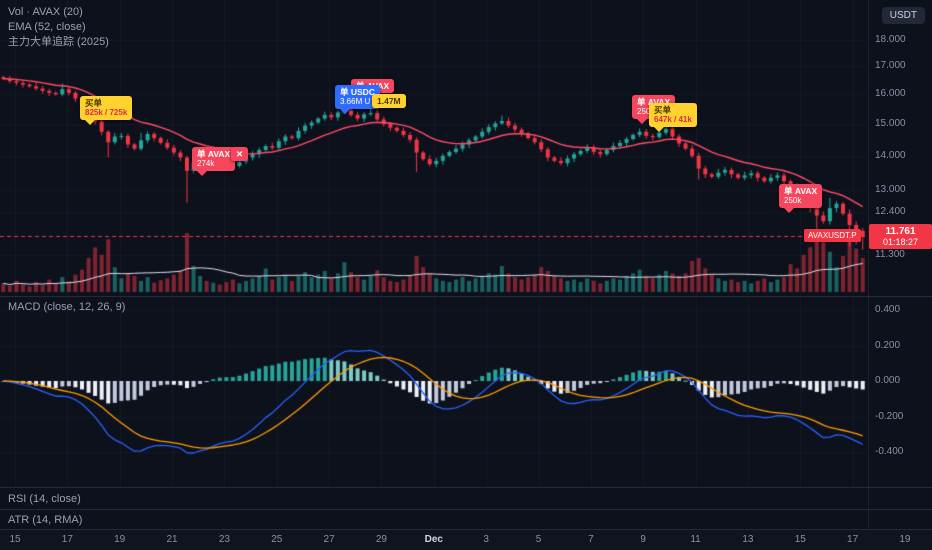  I want to click on time-tick-label: 7, so click(591, 539).